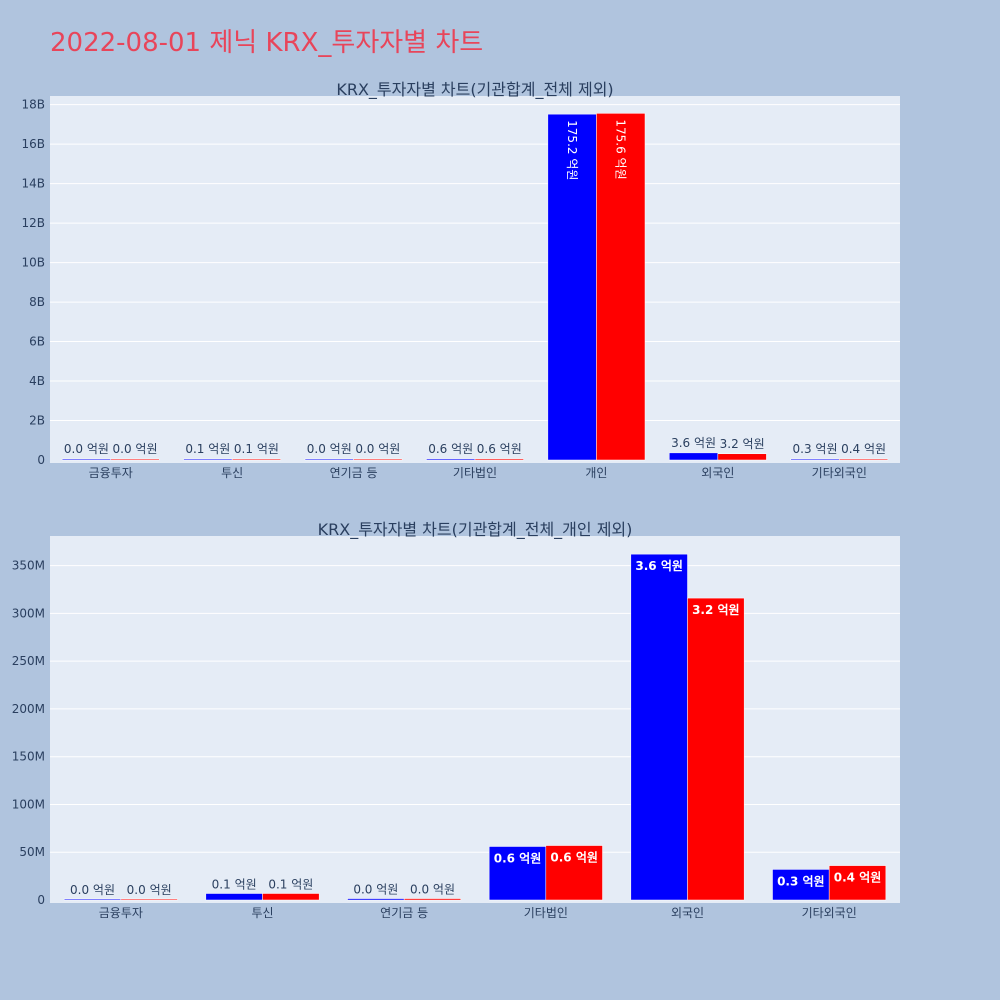 The height and width of the screenshot is (1000, 1000). What do you see at coordinates (37, 421) in the screenshot?
I see `y-tick-label: 2B` at bounding box center [37, 421].